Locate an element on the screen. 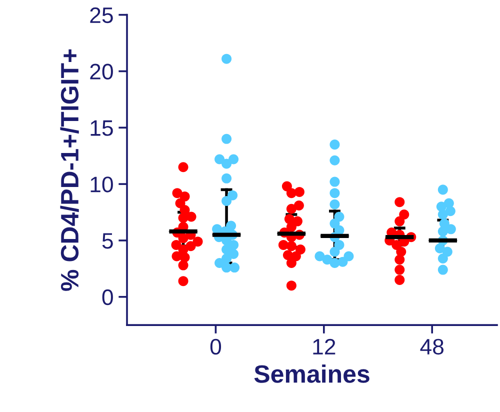 This screenshot has height=412, width=500. y-tick-label: 20 is located at coordinates (101, 72).